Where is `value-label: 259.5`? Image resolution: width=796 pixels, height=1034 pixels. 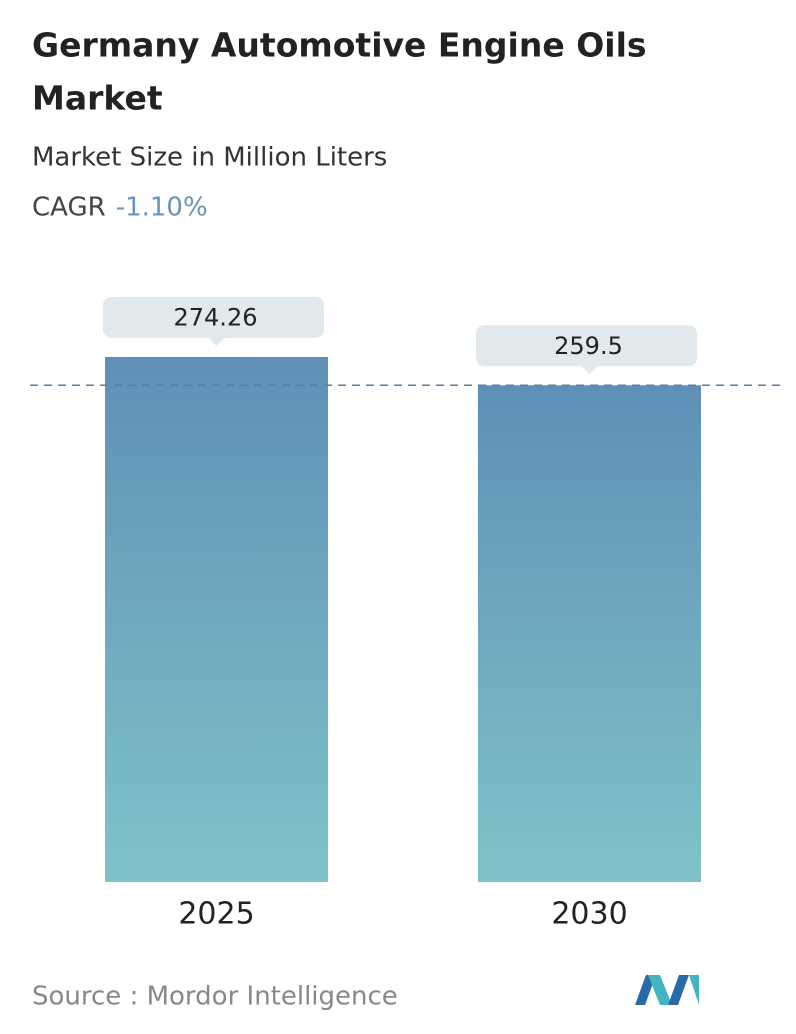
value-label: 259.5 is located at coordinates (588, 346).